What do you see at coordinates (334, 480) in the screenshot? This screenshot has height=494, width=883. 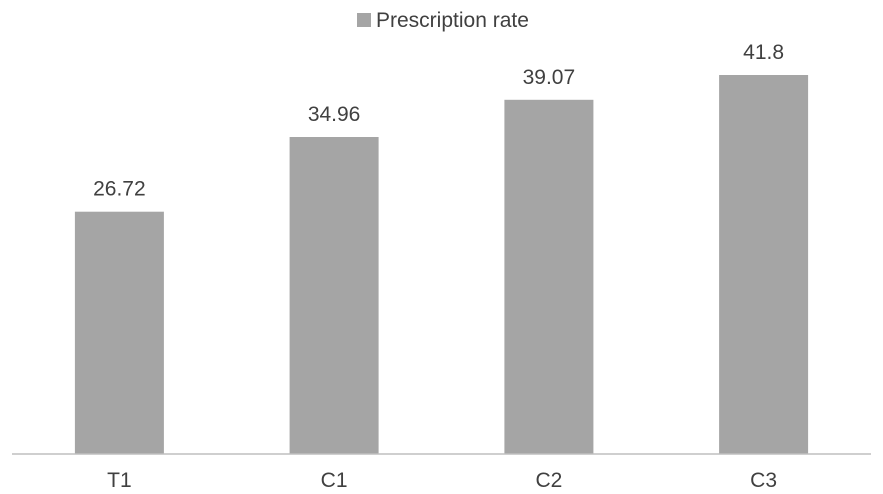 I see `x-tick-label-c1: C1` at bounding box center [334, 480].